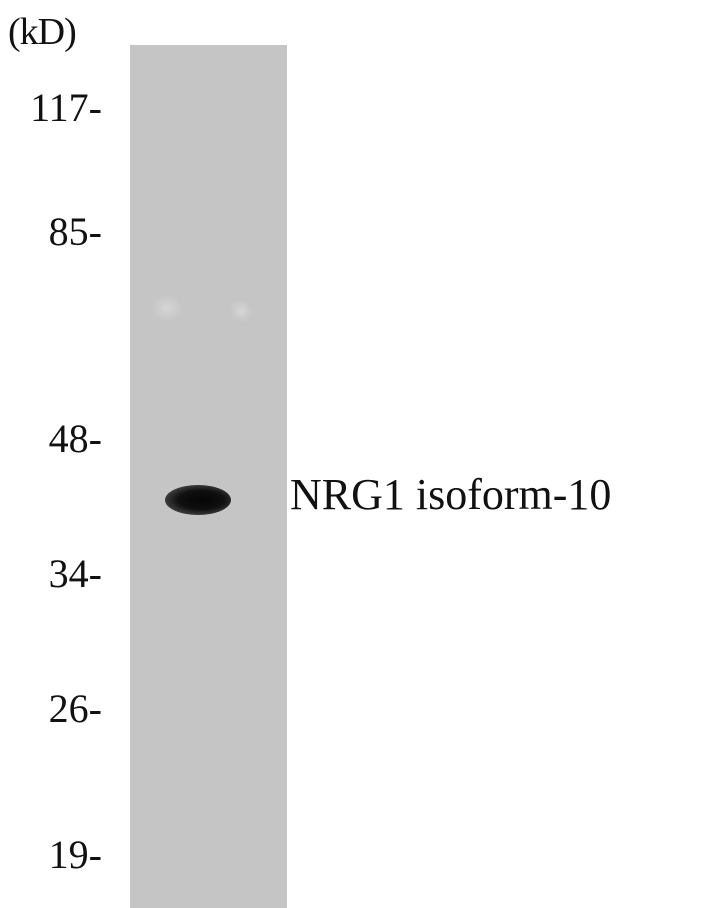 The height and width of the screenshot is (908, 726). I want to click on protein-band, so click(198, 500).